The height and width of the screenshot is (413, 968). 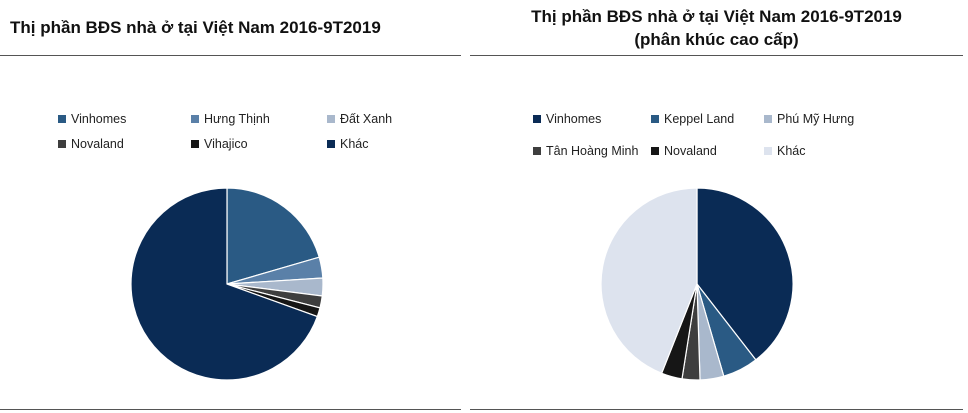 I want to click on legend-item: Tân Hoàng Minh, so click(x=585, y=151).